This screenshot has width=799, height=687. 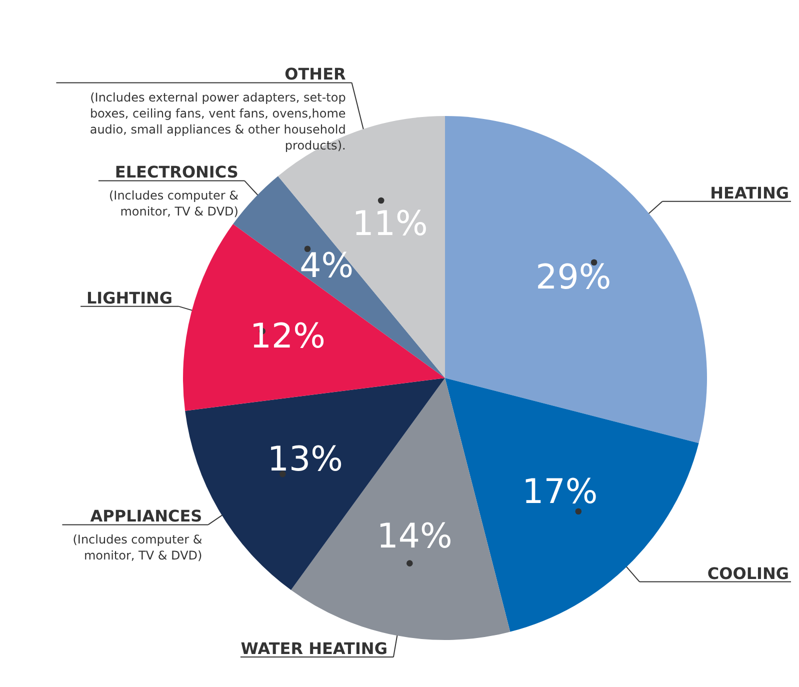 What do you see at coordinates (560, 492) in the screenshot?
I see `data-label: 17%` at bounding box center [560, 492].